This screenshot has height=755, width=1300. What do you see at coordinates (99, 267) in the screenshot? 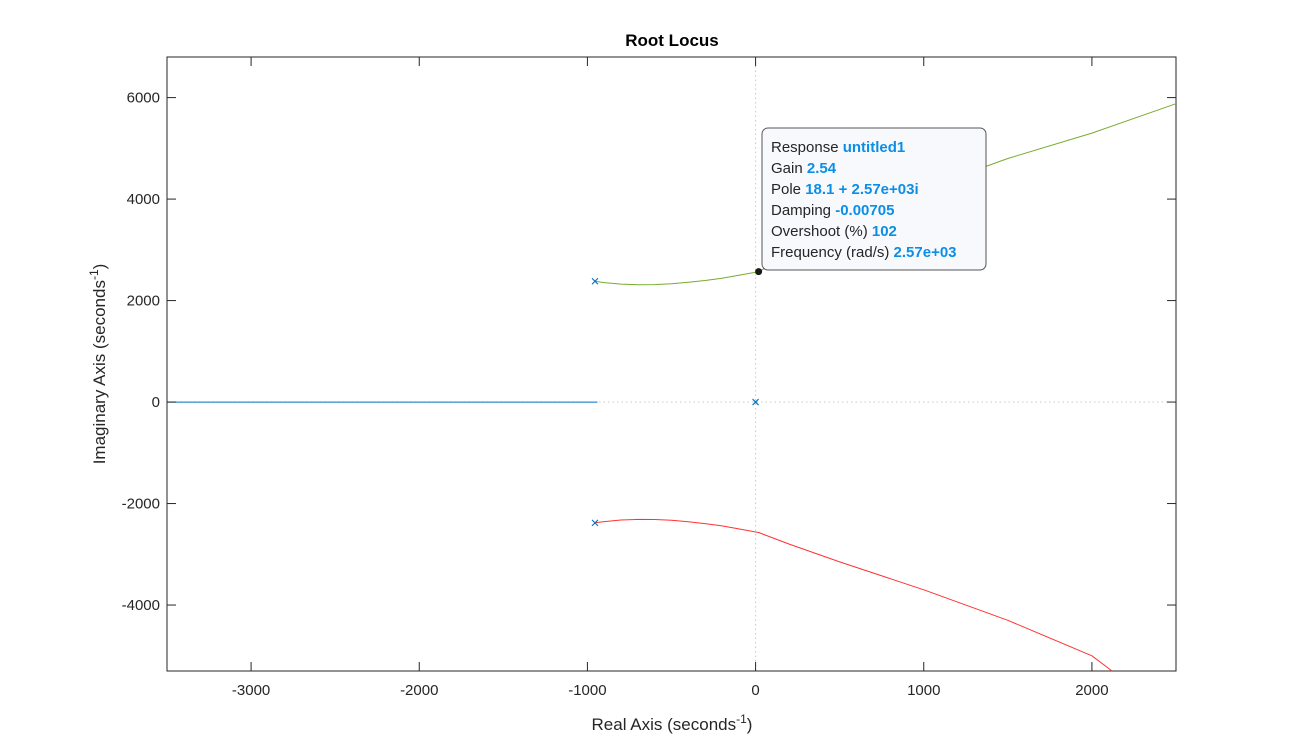
I see `y-axis-close-paren: )` at bounding box center [99, 267].